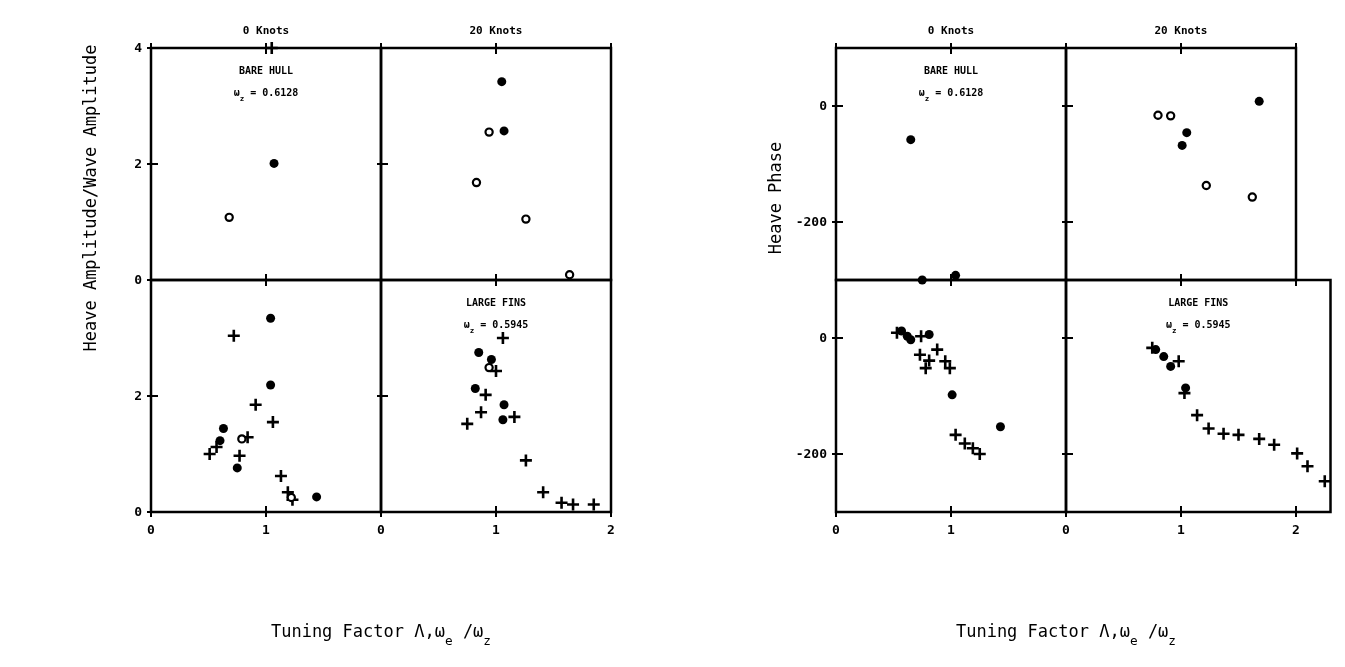 The height and width of the screenshot is (667, 1345). Describe the element at coordinates (138, 47) in the screenshot. I see `y-tick-label: 4` at that location.